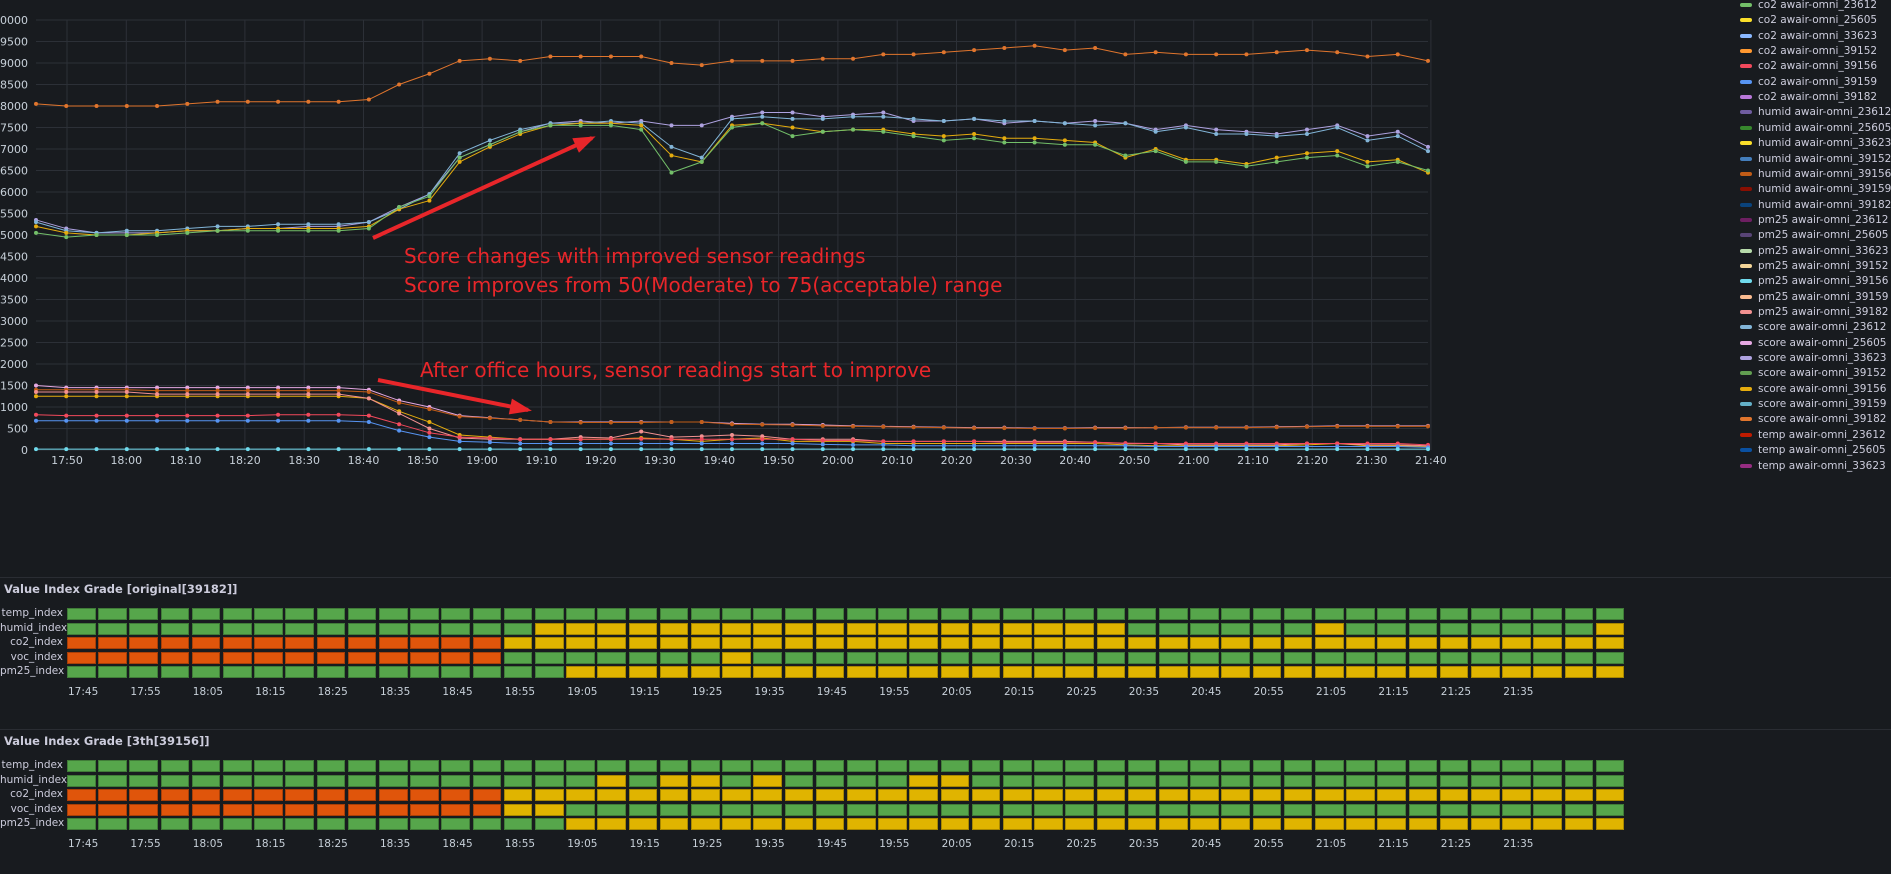  I want to click on legend-item: temp awair-omni_25605, so click(1809, 450).